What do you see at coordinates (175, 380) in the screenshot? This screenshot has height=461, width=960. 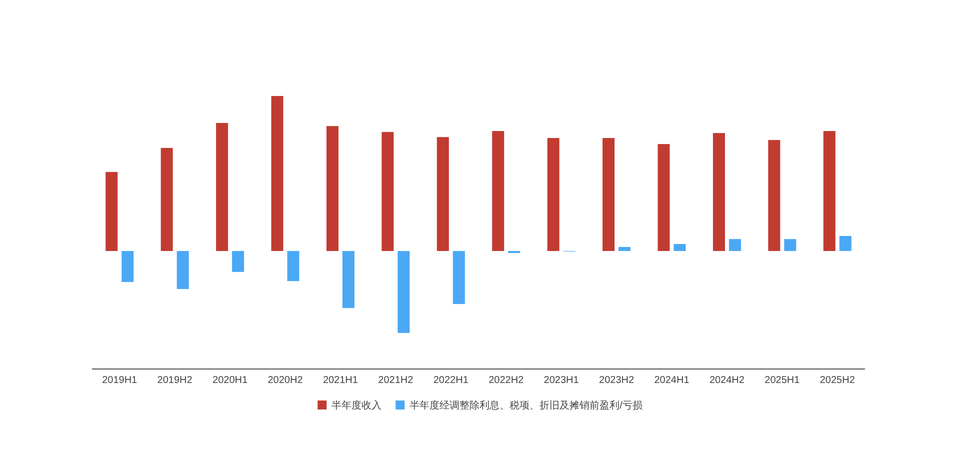 I see `x-tick-label: 2019H2` at bounding box center [175, 380].